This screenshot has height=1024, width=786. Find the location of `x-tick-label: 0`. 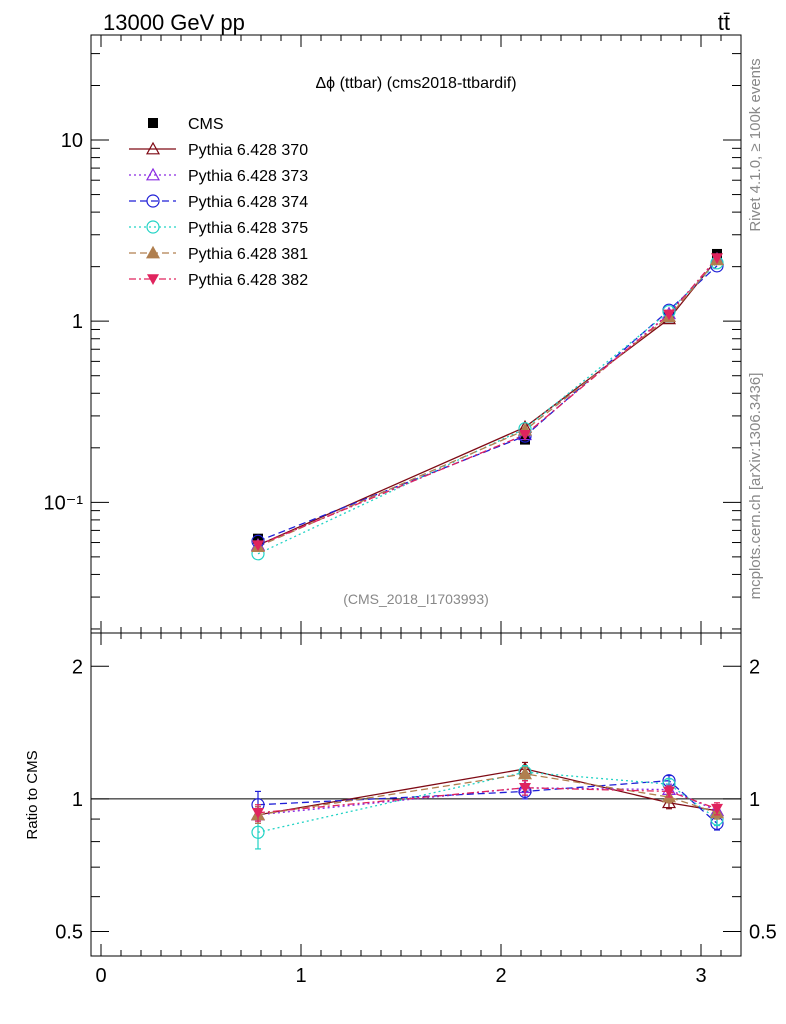

x-tick-label: 0 is located at coordinates (100, 976).